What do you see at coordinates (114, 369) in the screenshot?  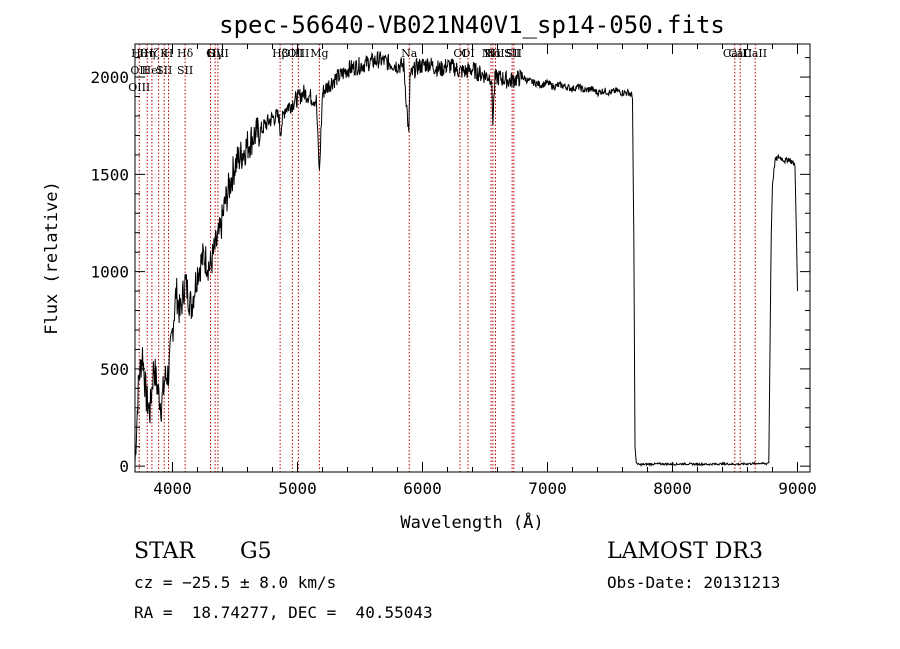 I see `y-tick-label: 500` at bounding box center [114, 369].